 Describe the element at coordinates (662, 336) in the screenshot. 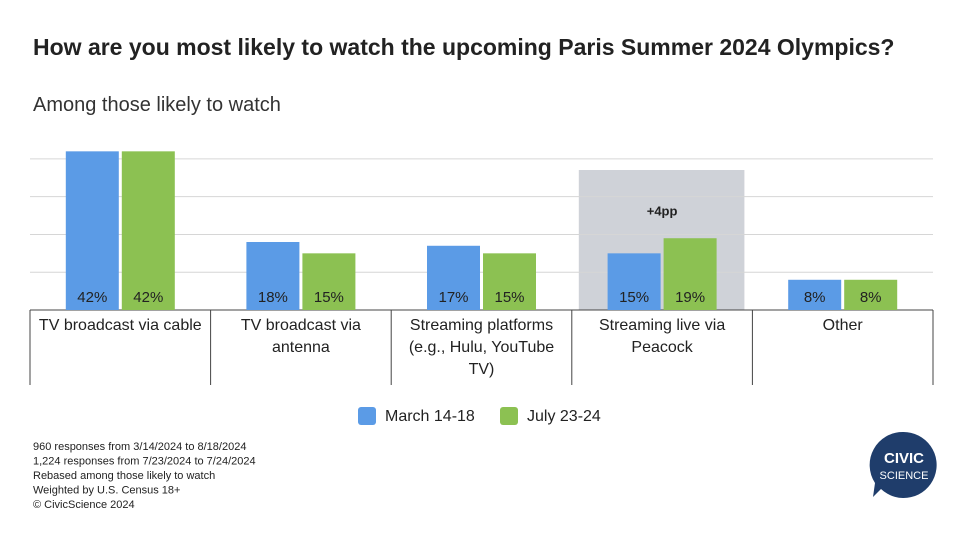

I see `x-tick-label: Streaming live via Peacock` at that location.